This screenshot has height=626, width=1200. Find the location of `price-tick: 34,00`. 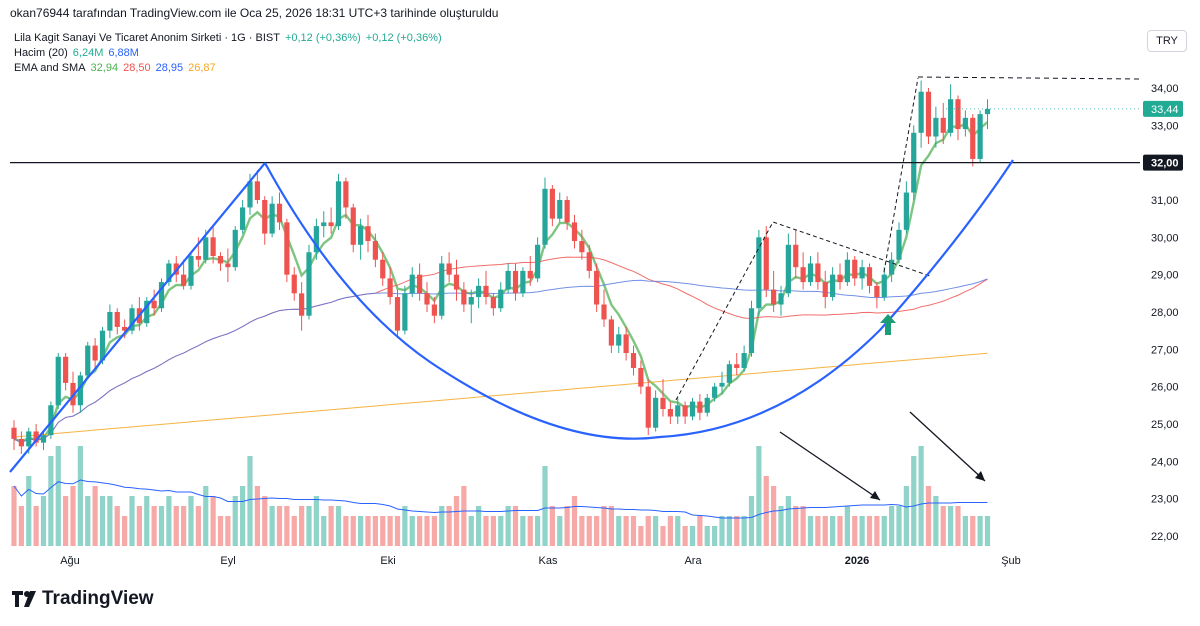

price-tick: 34,00 is located at coordinates (1165, 89).